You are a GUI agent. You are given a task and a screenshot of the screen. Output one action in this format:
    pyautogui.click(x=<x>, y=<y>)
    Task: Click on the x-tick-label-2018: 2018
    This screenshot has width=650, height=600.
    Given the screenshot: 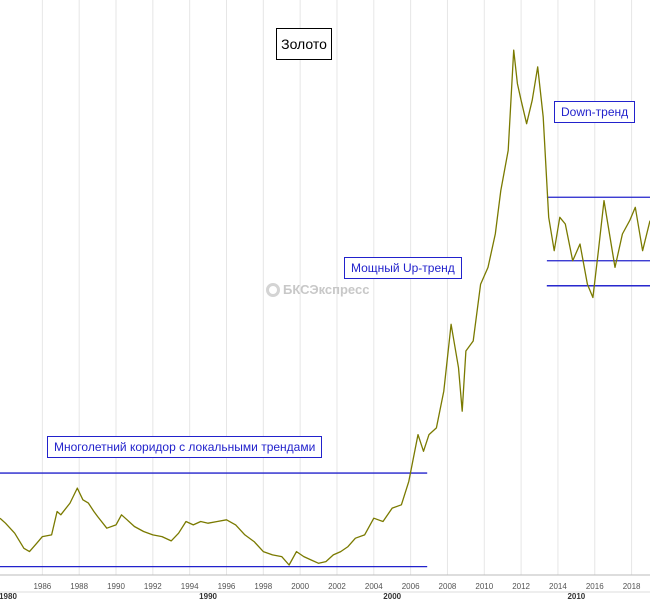 What is the action you would take?
    pyautogui.click(x=632, y=586)
    